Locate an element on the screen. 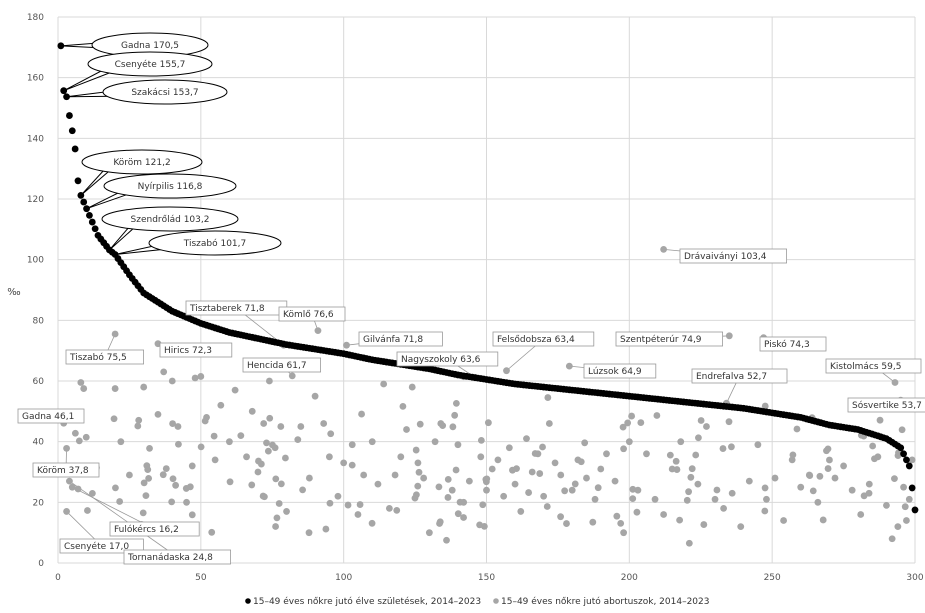 The height and width of the screenshot is (613, 925). annotation-label: Szentpéterúr 74,9 is located at coordinates (661, 339).